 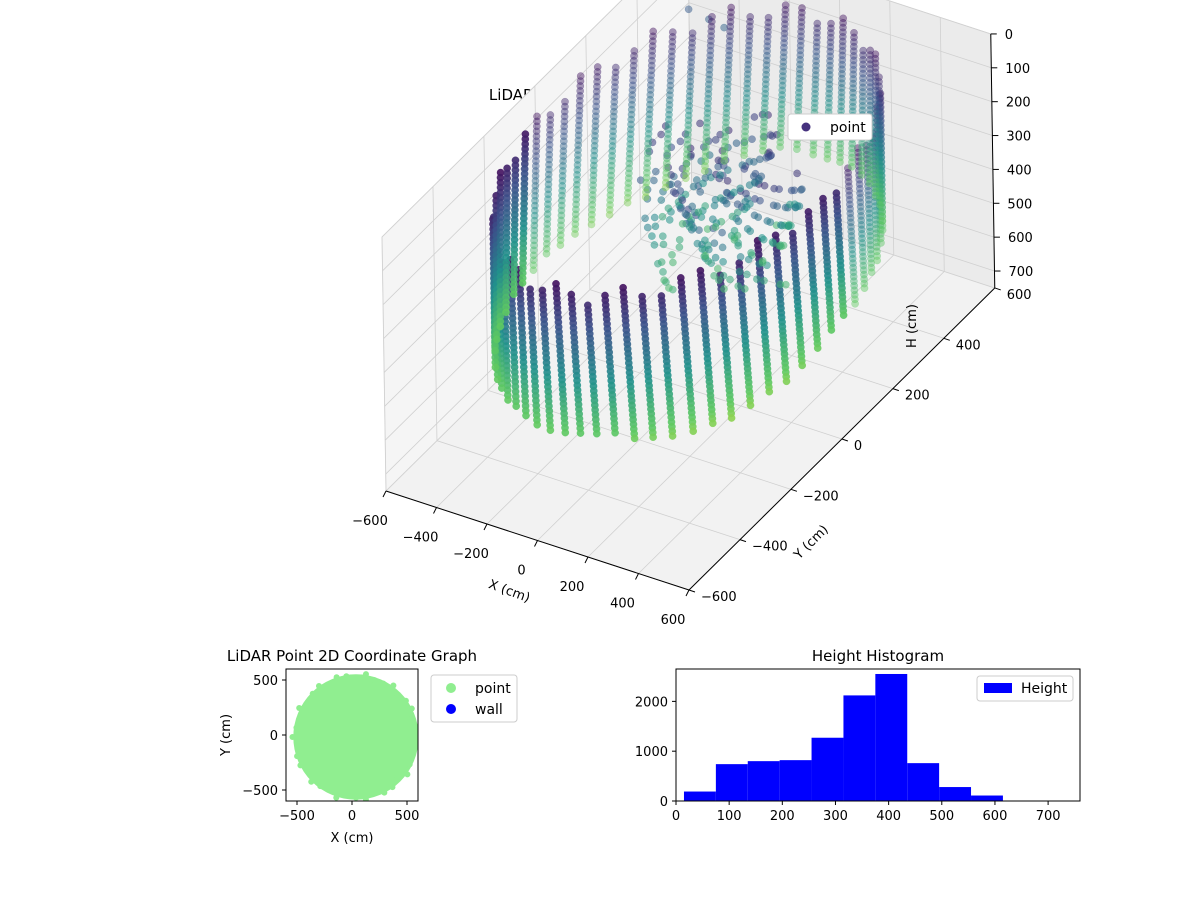 What do you see at coordinates (782, 816) in the screenshot?
I see `hist-xtick-label: 200` at bounding box center [782, 816].